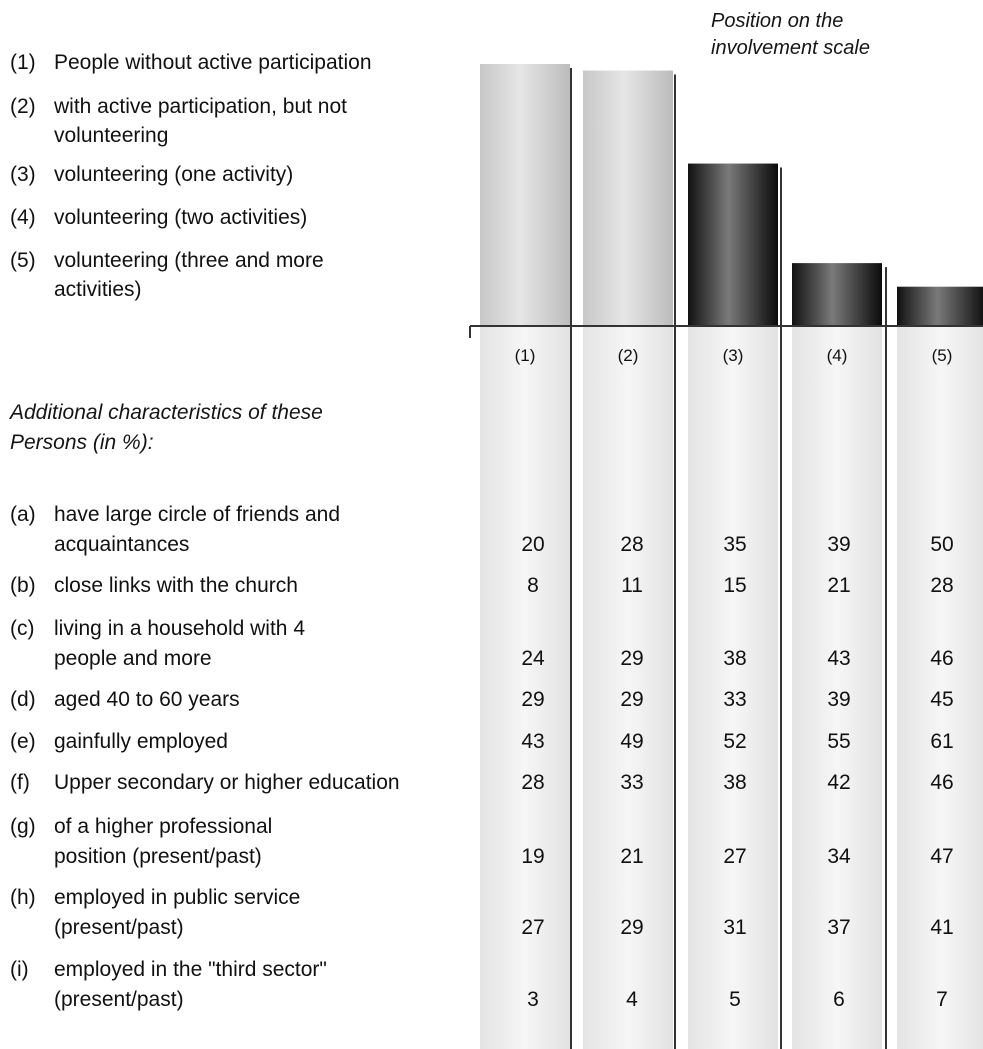 This screenshot has width=983, height=1049. I want to click on row-key: (e), so click(23, 741).